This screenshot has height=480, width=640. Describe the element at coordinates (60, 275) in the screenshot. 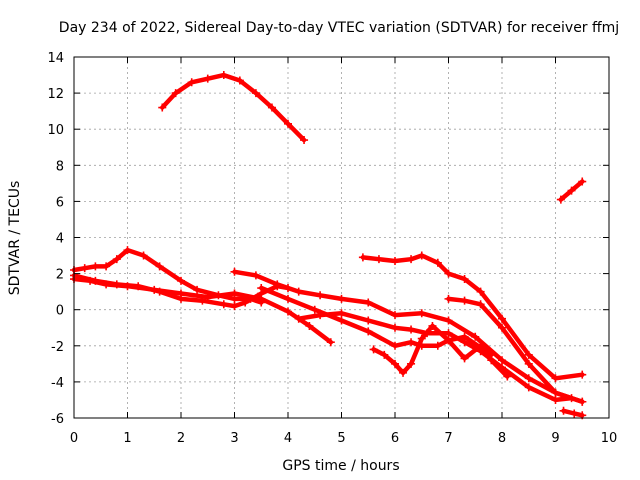

I see `y-tick-label: 2` at that location.